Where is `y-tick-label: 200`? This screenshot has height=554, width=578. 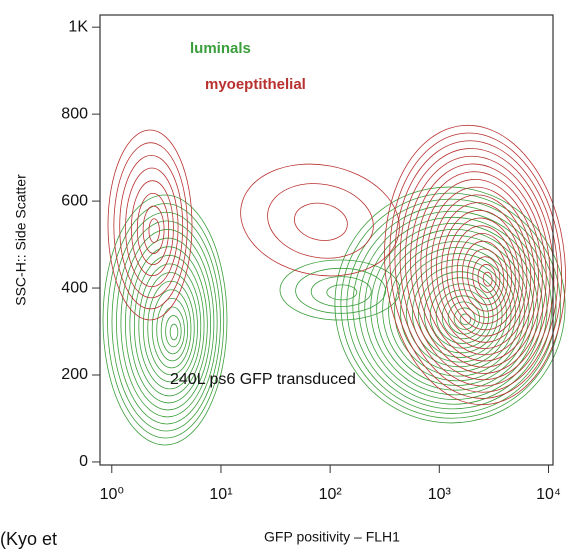
y-tick-label: 200 is located at coordinates (74, 374).